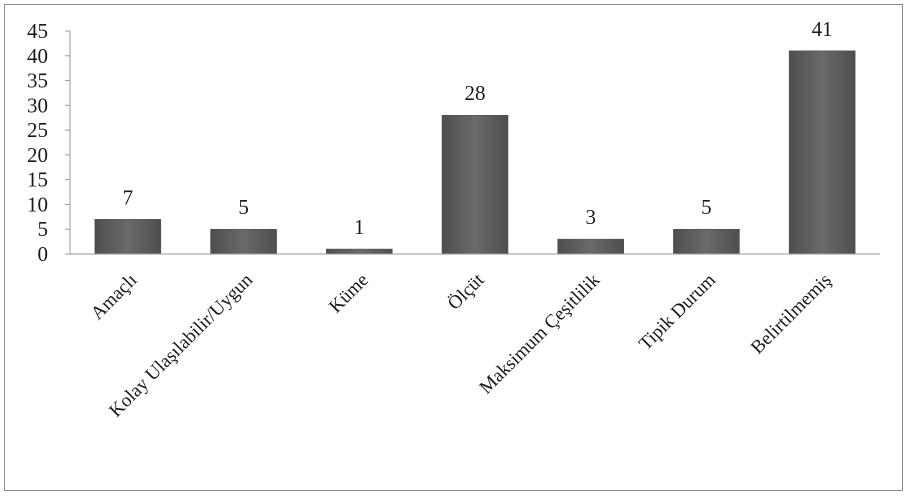 The width and height of the screenshot is (909, 497). I want to click on category-label: Amaçlı, so click(114, 297).